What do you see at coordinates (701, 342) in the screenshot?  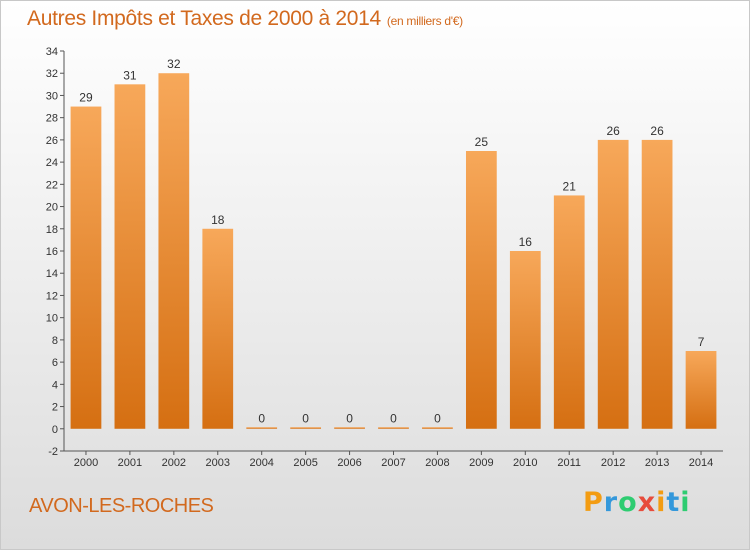 I see `bar-value-label: 7` at bounding box center [701, 342].